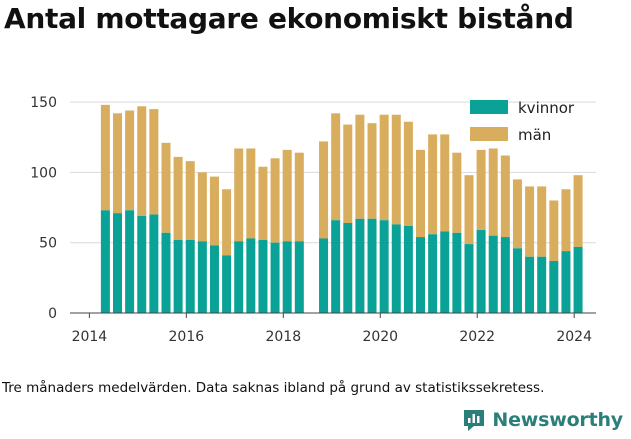 The image size is (631, 439). What do you see at coordinates (534, 135) in the screenshot?
I see `legend-label: män` at bounding box center [534, 135].